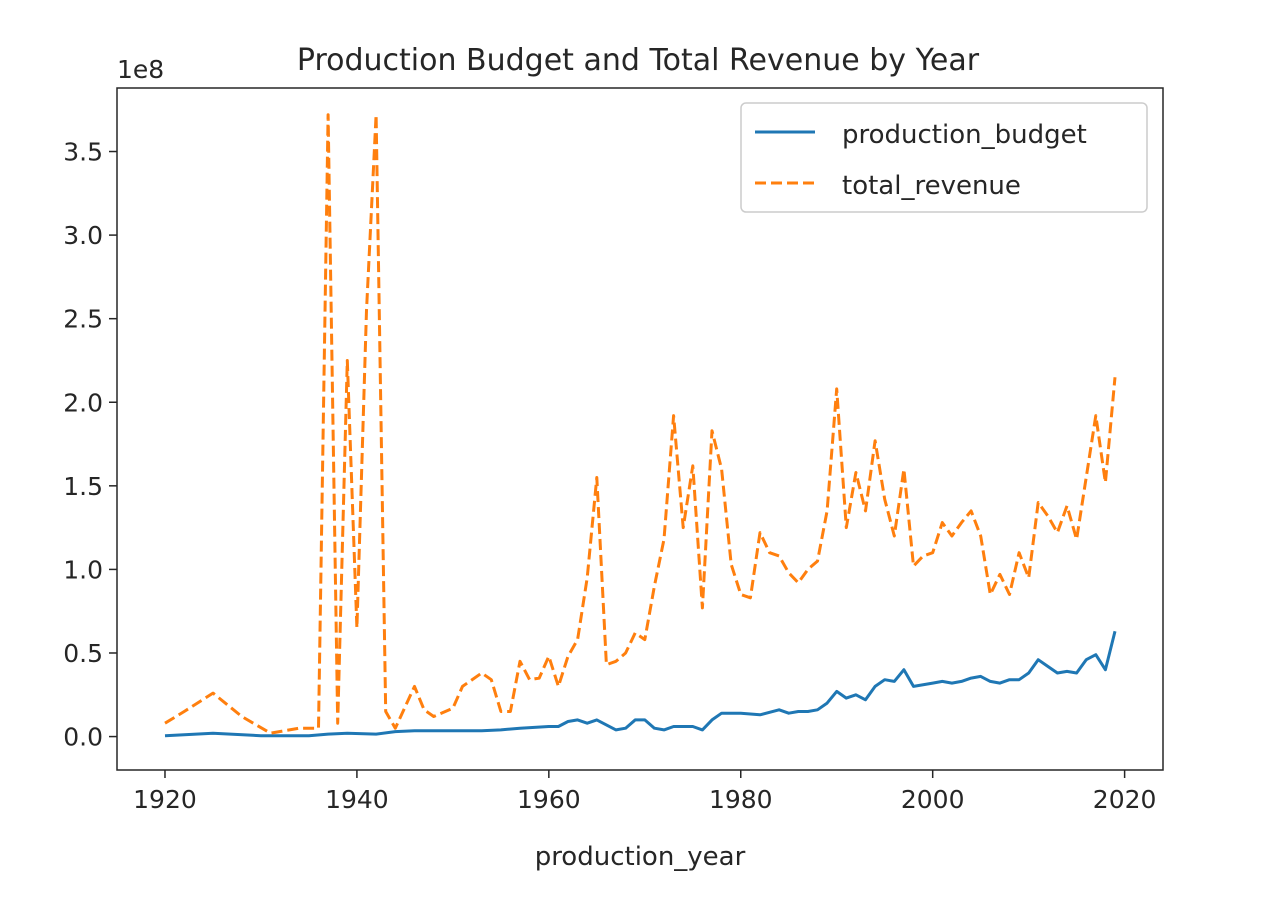 This screenshot has height=913, width=1264. I want to click on y-axis: 0.0 0.5 1.0 1.5 2.0 2.5 3.0 3.5, so click(90, 445).